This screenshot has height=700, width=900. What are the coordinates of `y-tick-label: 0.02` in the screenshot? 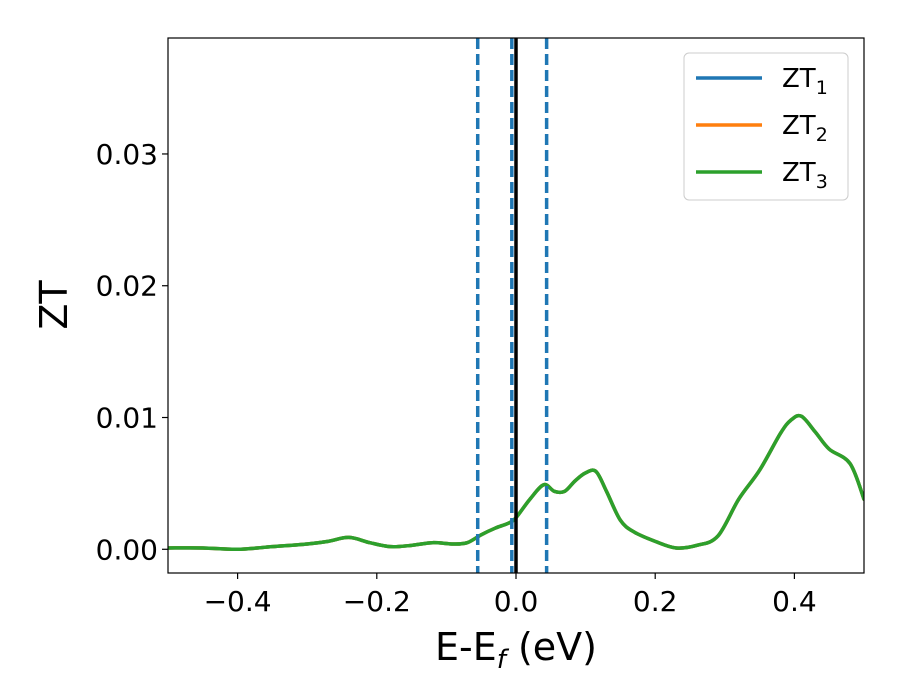 It's located at (127, 286).